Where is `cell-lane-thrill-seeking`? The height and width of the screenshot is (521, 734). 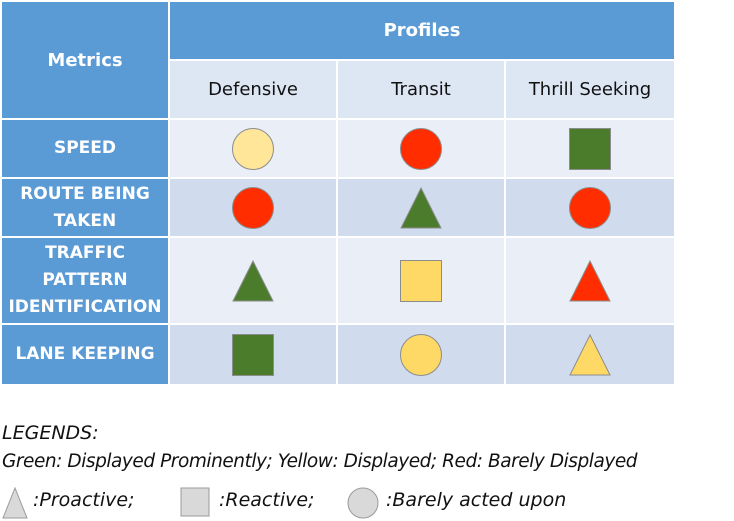
cell-lane-thrill-seeking is located at coordinates (590, 354).